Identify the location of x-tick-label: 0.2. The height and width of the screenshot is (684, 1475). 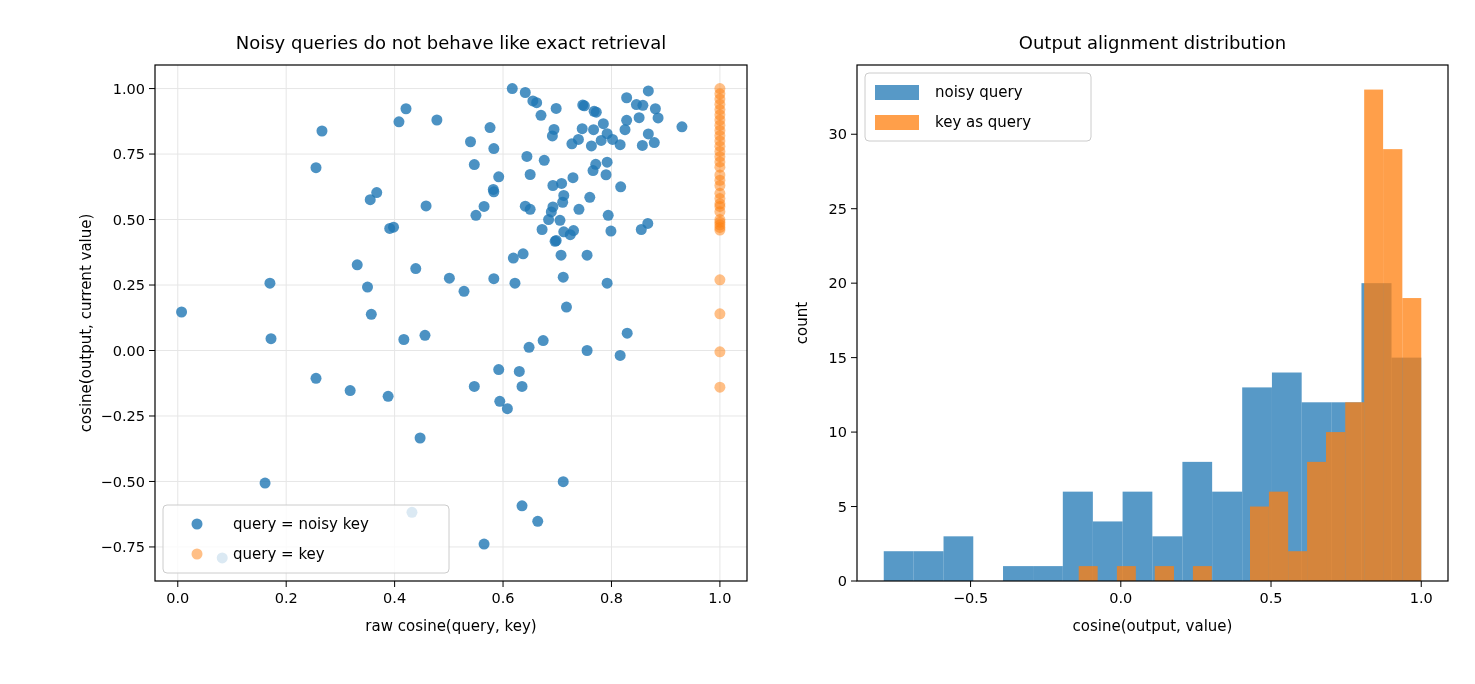
(286, 598).